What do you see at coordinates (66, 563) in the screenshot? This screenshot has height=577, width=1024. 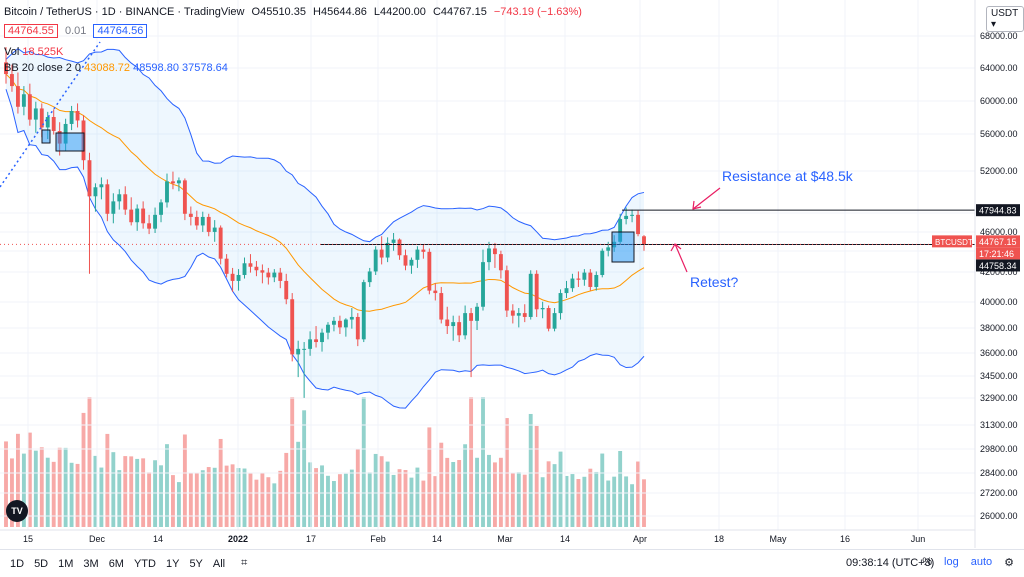 I see `tf-1m: 1M` at bounding box center [66, 563].